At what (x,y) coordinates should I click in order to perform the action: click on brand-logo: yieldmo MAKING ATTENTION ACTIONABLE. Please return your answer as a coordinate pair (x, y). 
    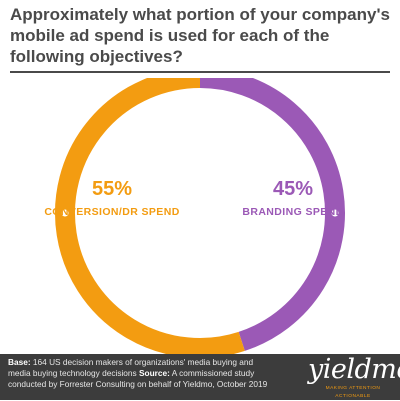
    Looking at the image, I should click on (354, 377).